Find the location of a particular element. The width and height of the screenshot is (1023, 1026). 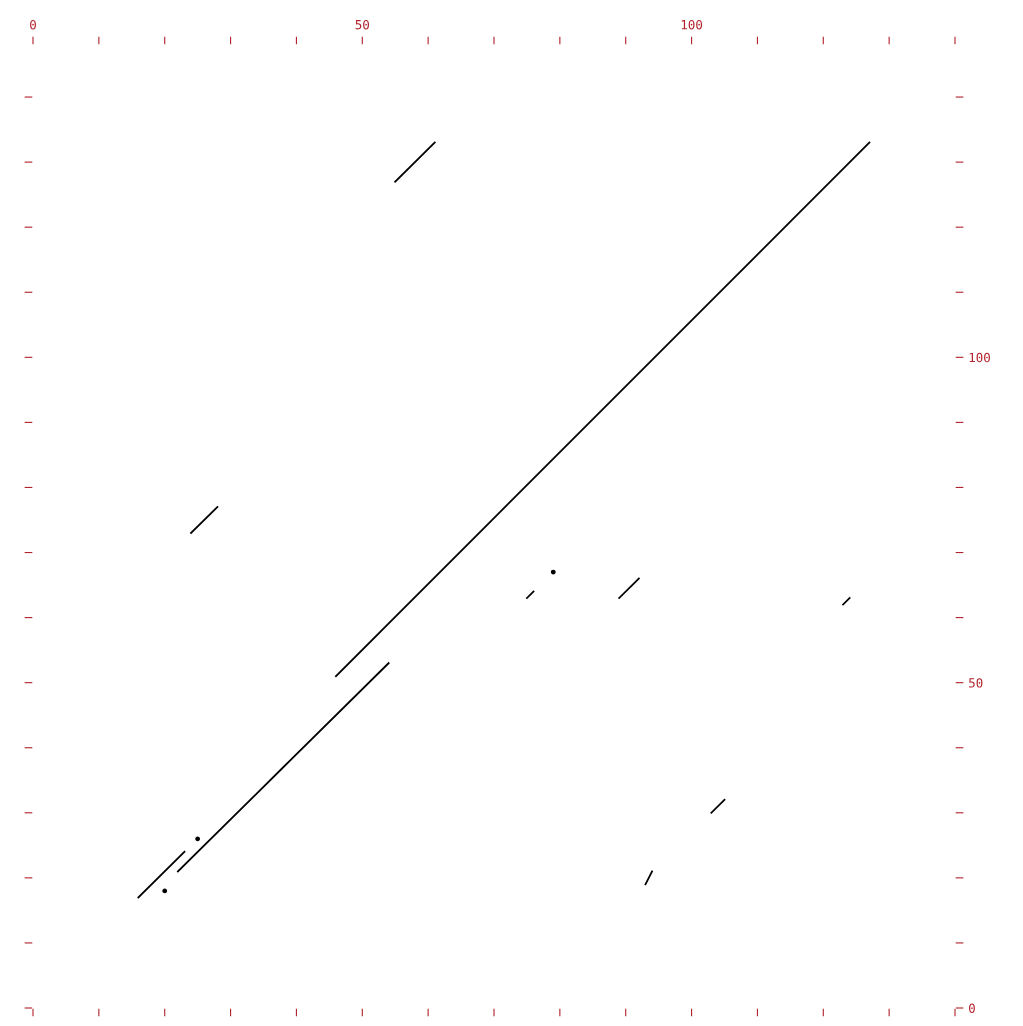

y-tick-label: 0 is located at coordinates (972, 1008).